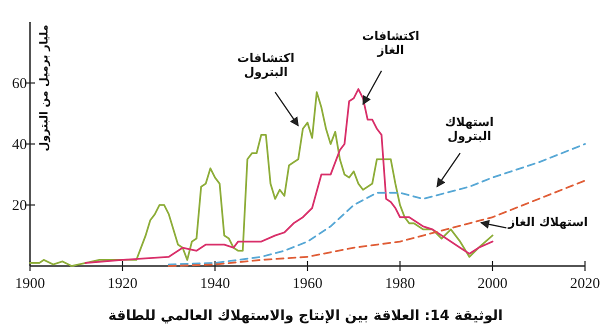 The image size is (611, 335). Describe the element at coordinates (123, 284) in the screenshot. I see `x-tick-label: 1920` at that location.